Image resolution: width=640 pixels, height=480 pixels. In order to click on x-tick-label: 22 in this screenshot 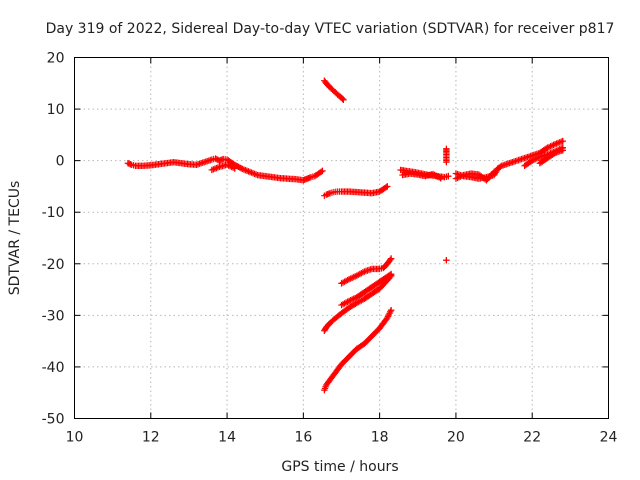, I will do `click(532, 438)`.